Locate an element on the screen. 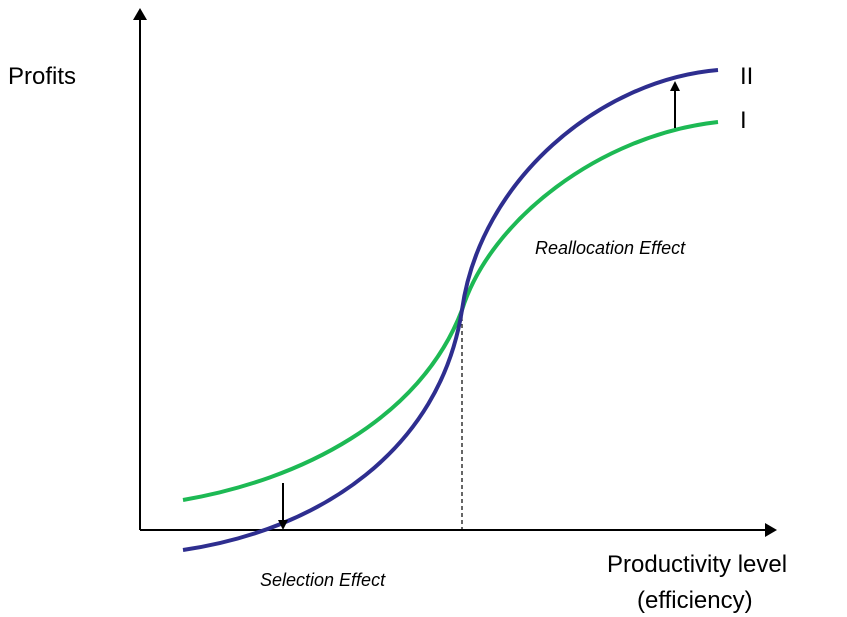 Image resolution: width=847 pixels, height=617 pixels. annotation: Selection Effect is located at coordinates (323, 580).